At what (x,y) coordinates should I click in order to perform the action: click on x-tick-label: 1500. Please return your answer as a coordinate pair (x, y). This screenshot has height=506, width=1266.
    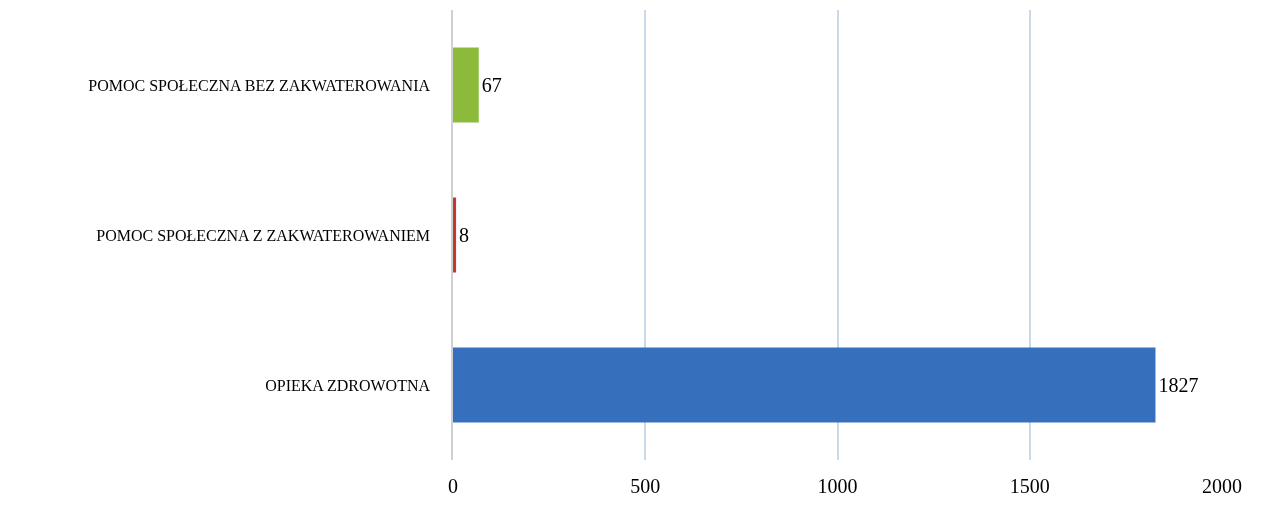
    Looking at the image, I should click on (1029, 486).